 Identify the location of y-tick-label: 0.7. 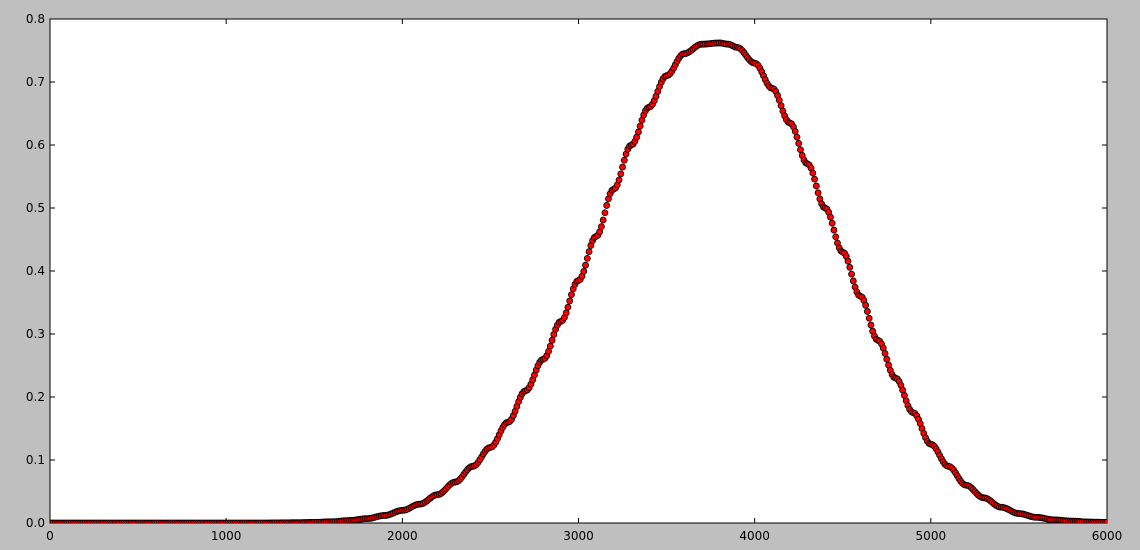
(35, 82).